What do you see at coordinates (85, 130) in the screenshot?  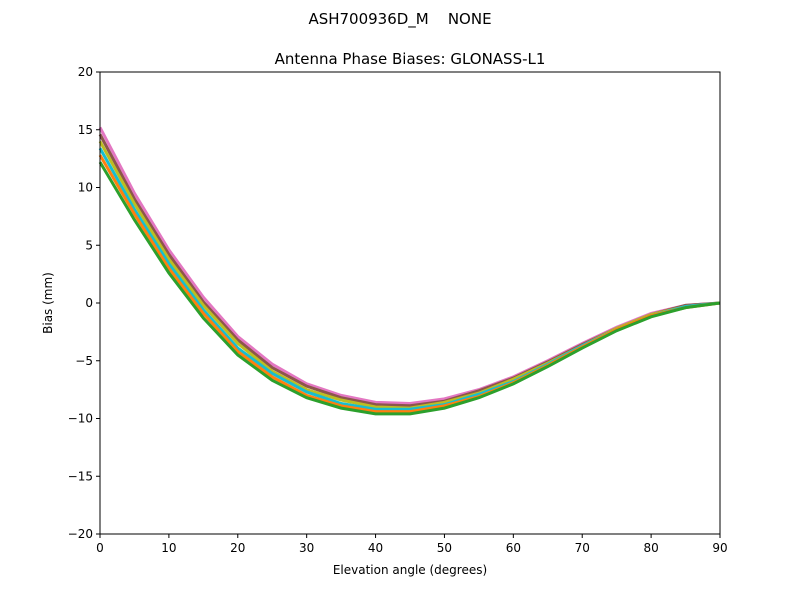 I see `y-tick-label: 15` at bounding box center [85, 130].